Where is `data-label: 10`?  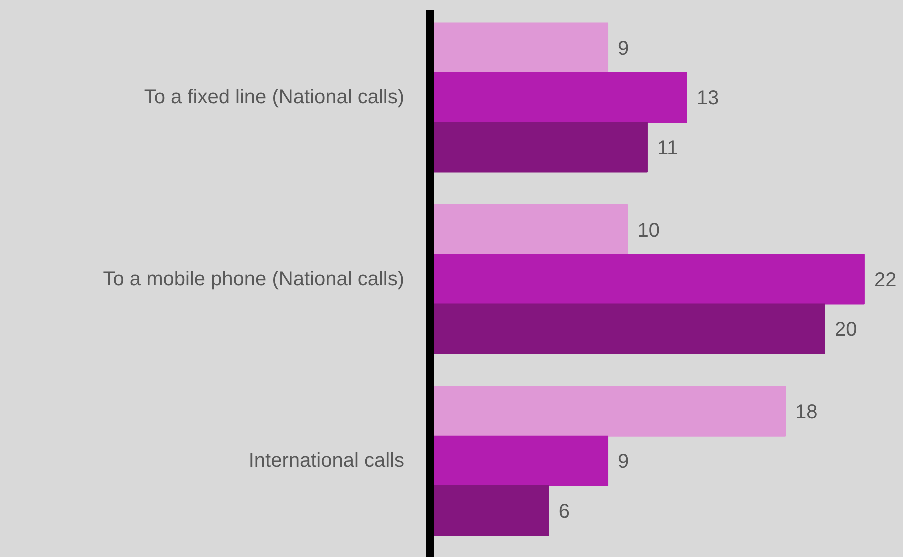 data-label: 10 is located at coordinates (649, 231).